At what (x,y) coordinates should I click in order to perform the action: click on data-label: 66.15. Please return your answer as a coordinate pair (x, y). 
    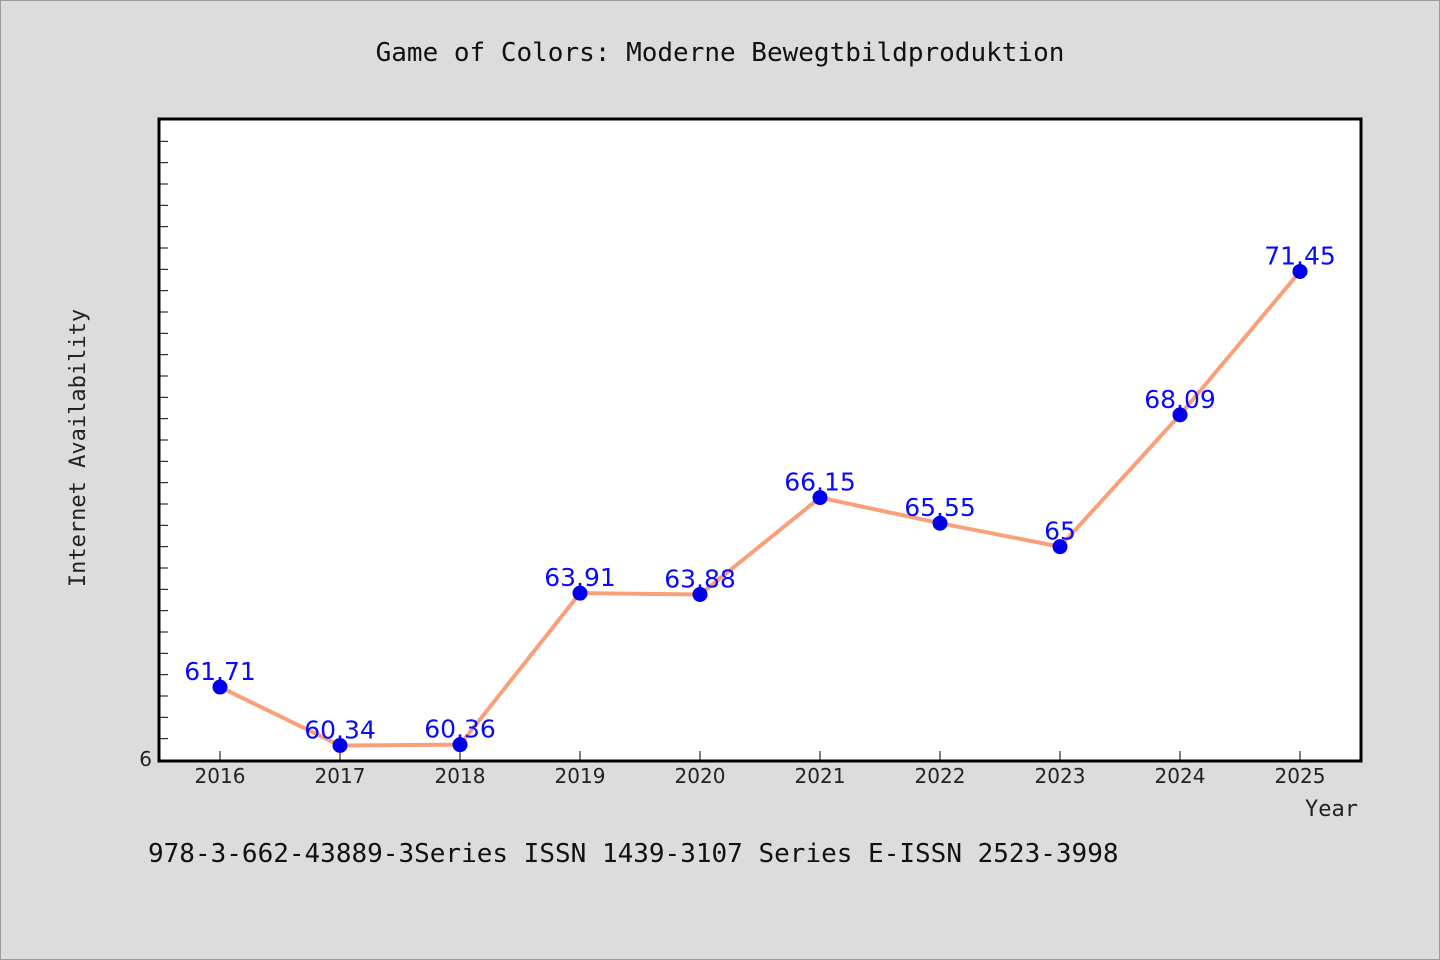
    Looking at the image, I should click on (820, 482).